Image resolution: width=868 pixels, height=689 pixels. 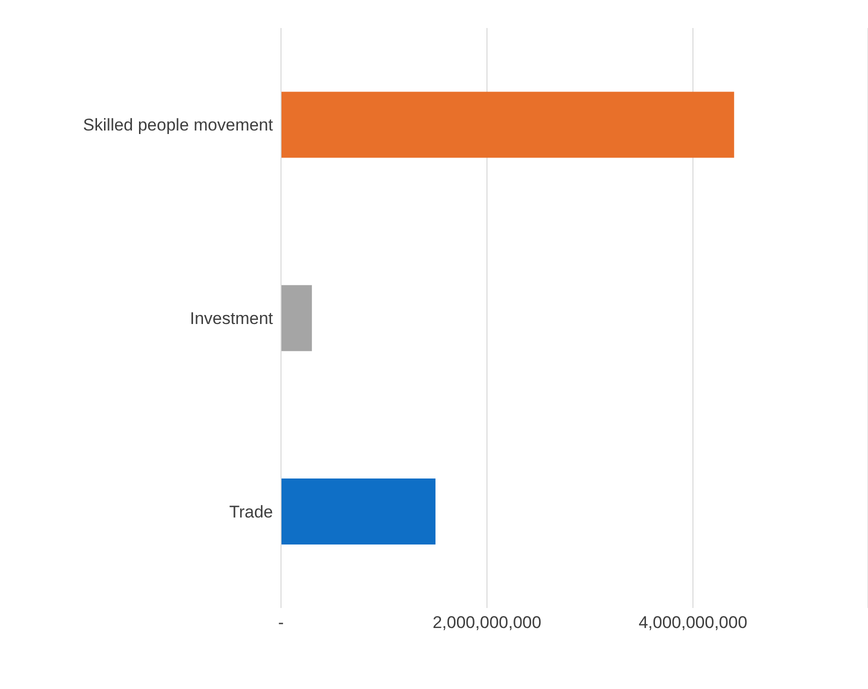 What do you see at coordinates (281, 622) in the screenshot?
I see `x-tick-label: -` at bounding box center [281, 622].